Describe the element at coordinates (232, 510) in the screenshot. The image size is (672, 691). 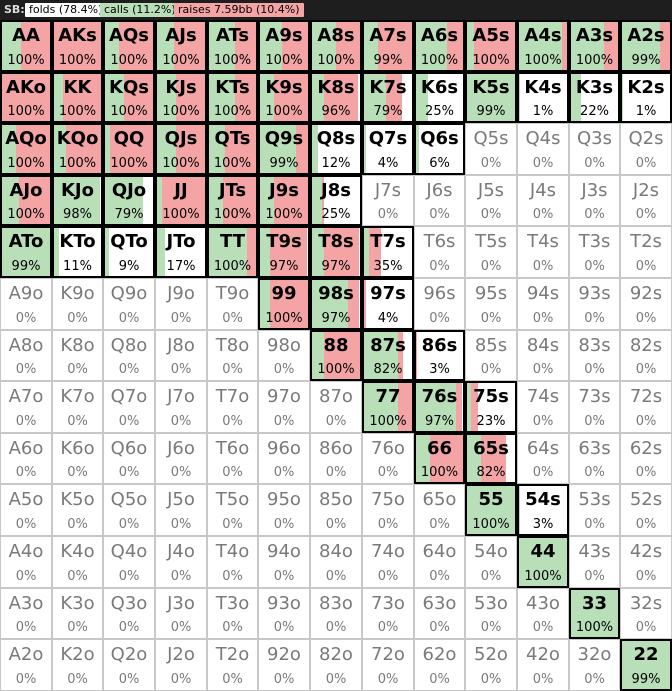
I see `hand-cell: T5o 0%` at that location.